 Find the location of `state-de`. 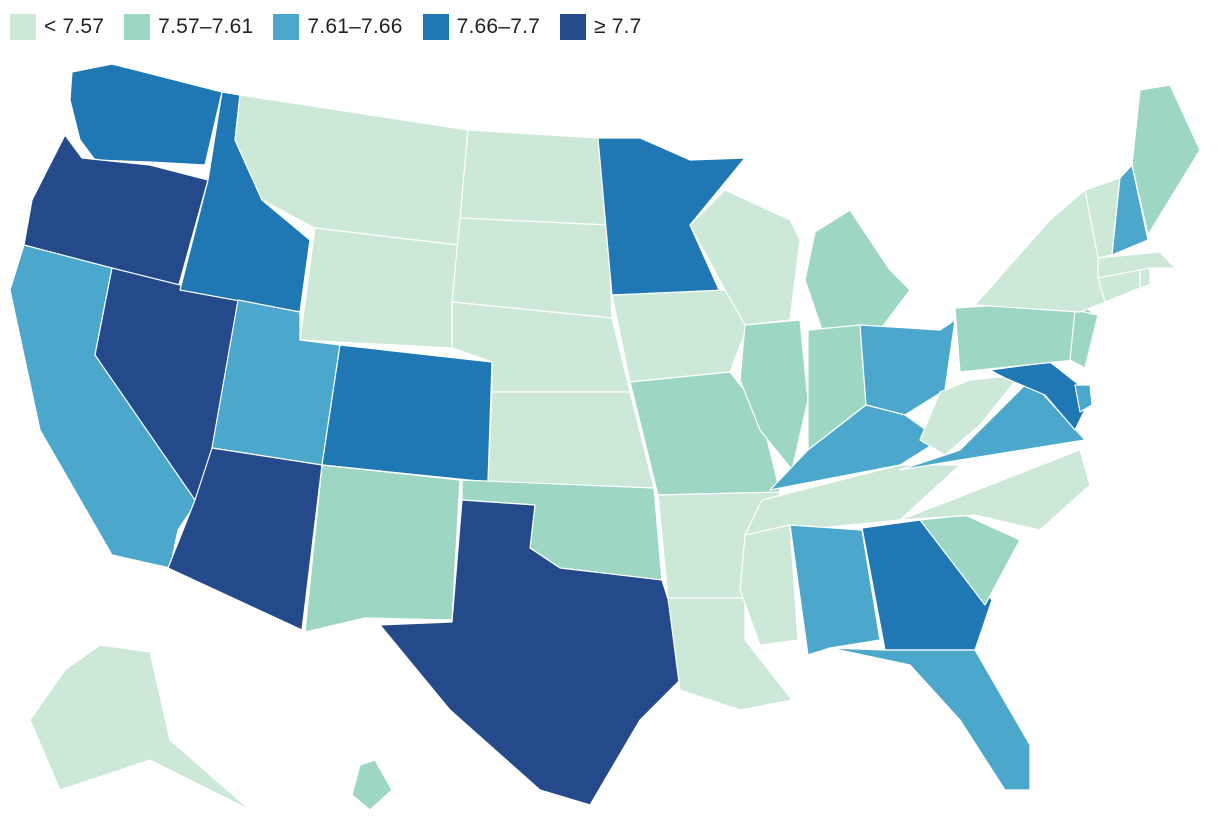

state-de is located at coordinates (1083, 398).